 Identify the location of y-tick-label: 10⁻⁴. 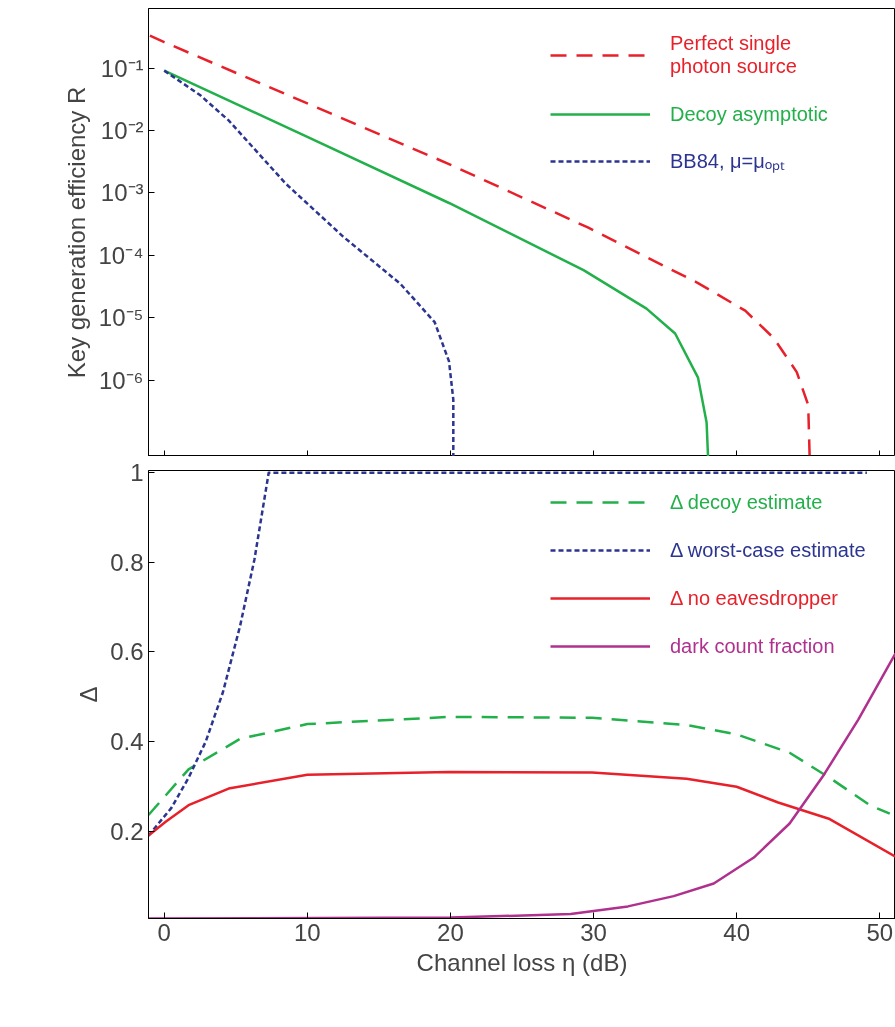
(121, 255).